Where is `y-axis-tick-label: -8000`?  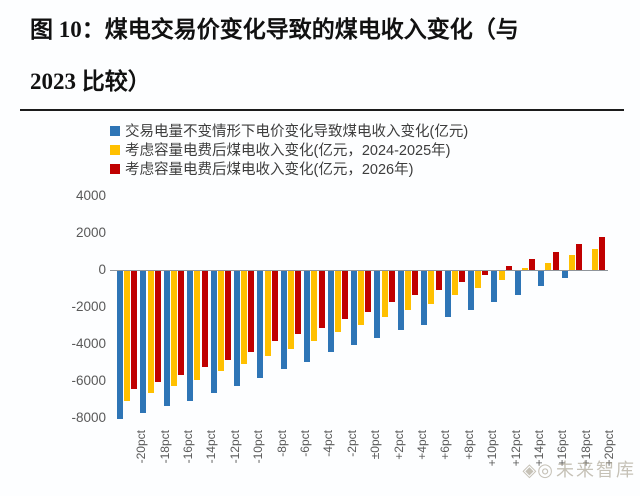 y-axis-tick-label: -8000 is located at coordinates (88, 417).